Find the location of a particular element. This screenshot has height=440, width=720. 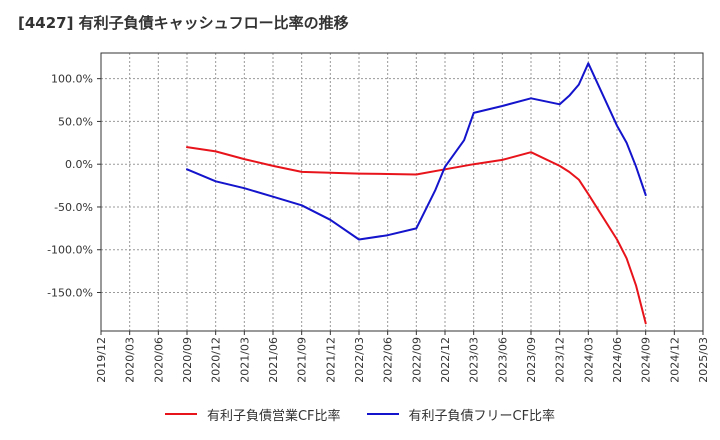

legend-item-operating-cf: 有利子負債営業CF比率 is located at coordinates (252, 414).